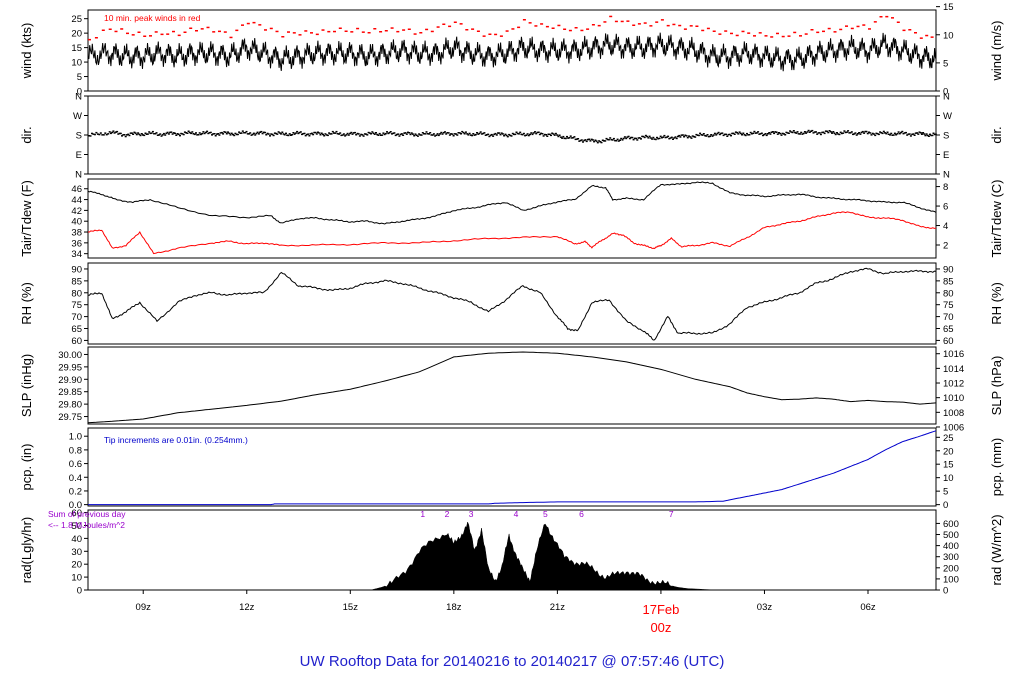 This screenshot has width=1024, height=700. What do you see at coordinates (77, 116) in the screenshot?
I see `left-tick-label: W` at bounding box center [77, 116].